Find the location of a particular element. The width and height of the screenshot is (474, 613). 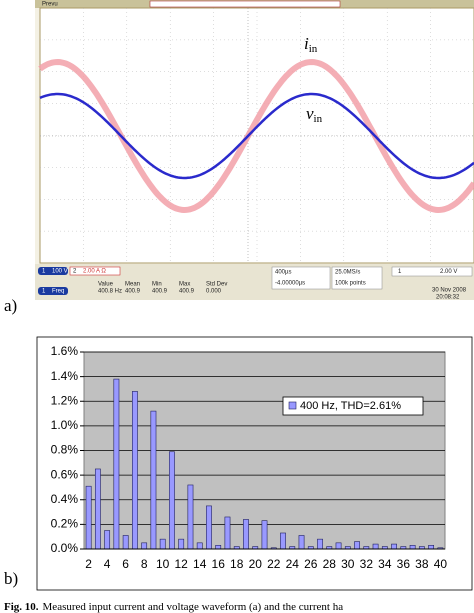

y-tick-label: 1.0% is located at coordinates (65, 425).